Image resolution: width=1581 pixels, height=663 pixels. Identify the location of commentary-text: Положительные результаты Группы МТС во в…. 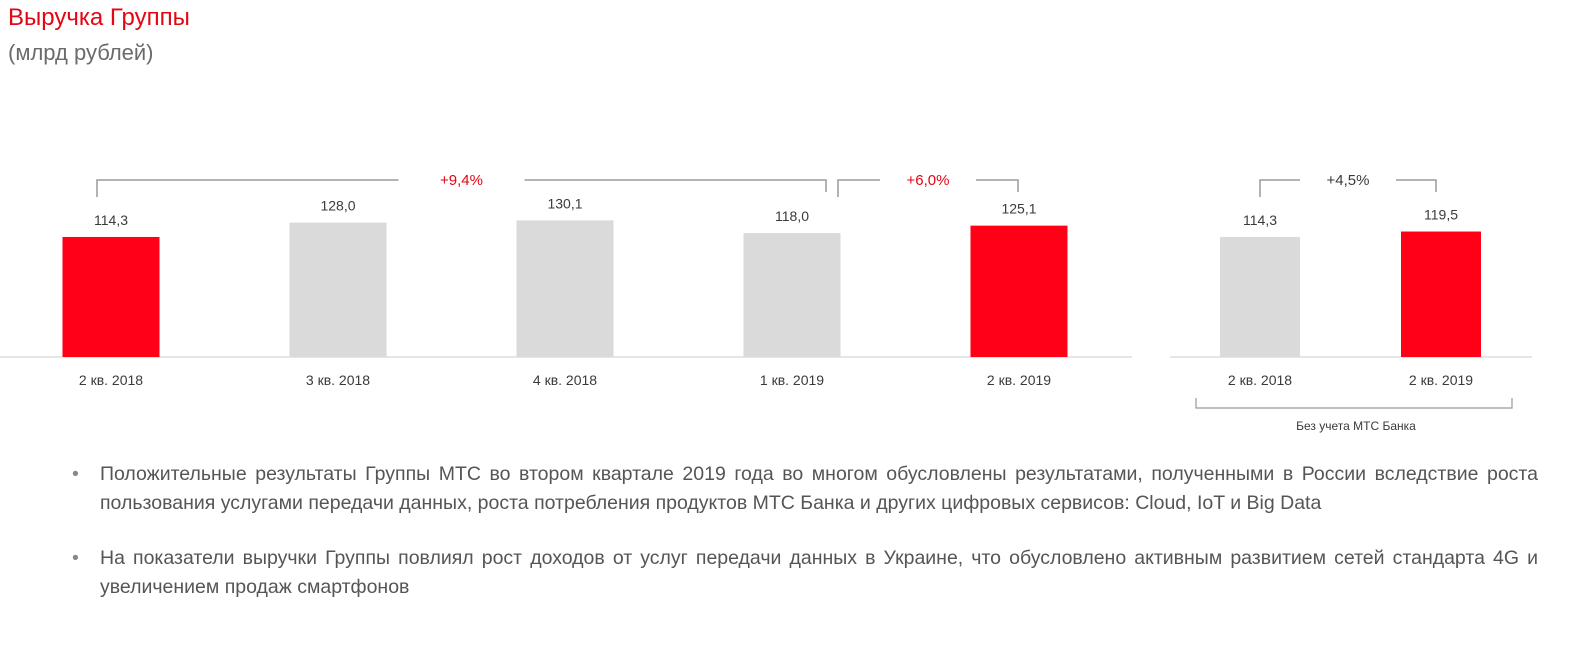
(819, 488).